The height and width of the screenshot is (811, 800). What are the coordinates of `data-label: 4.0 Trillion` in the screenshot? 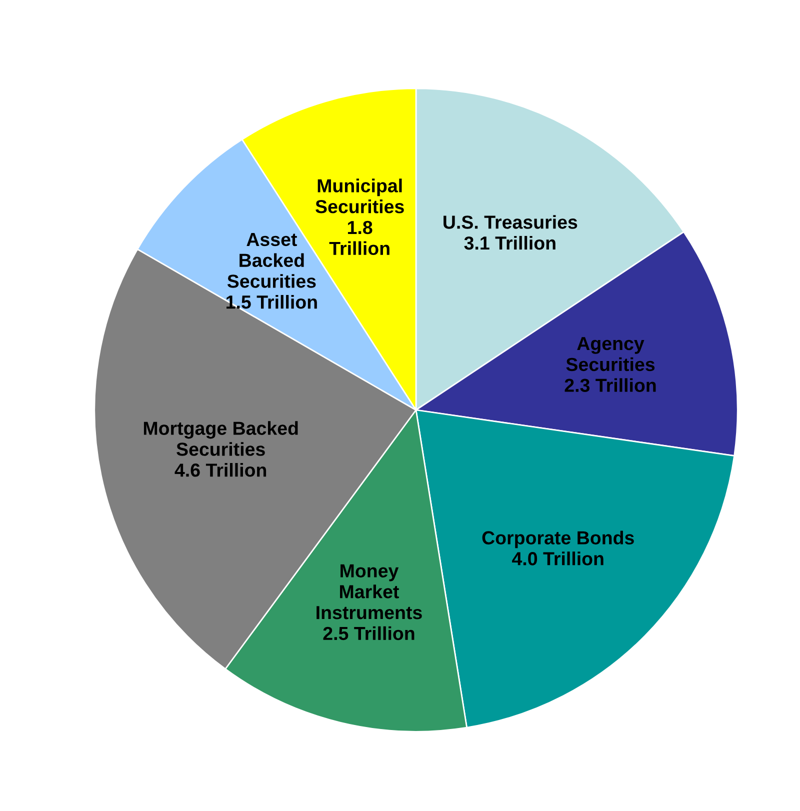 It's located at (558, 559).